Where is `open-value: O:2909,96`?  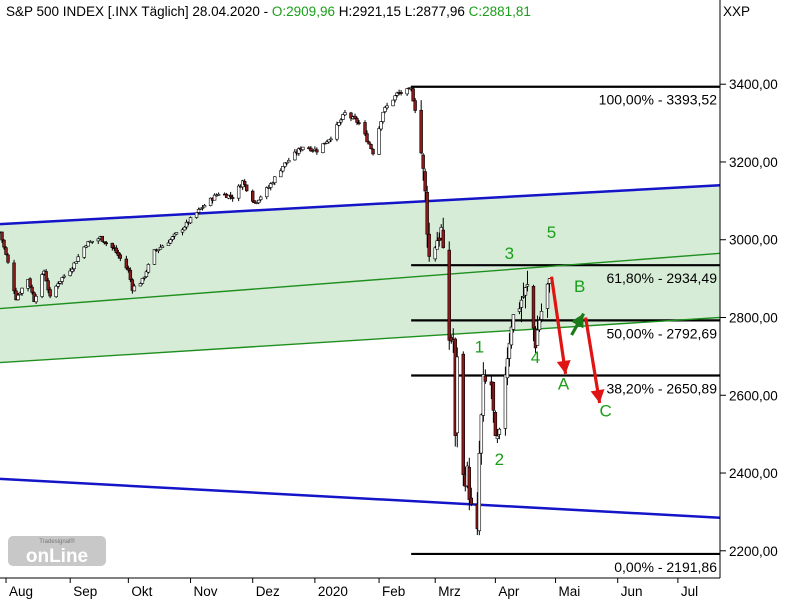 open-value: O:2909,96 is located at coordinates (303, 11).